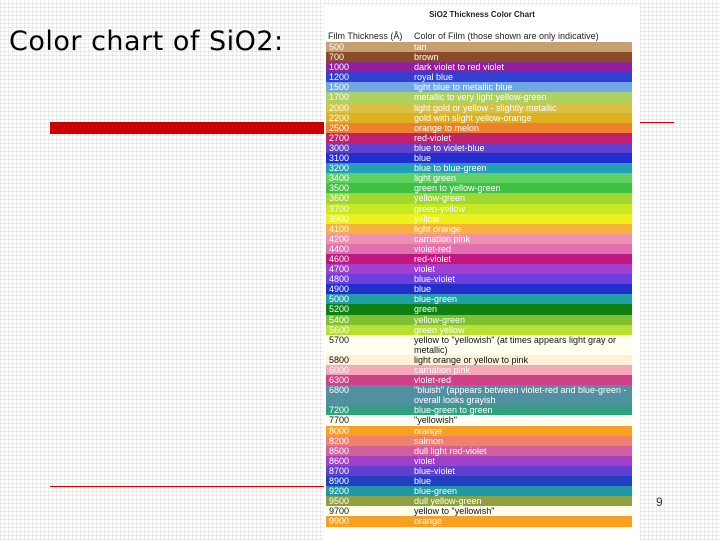 The width and height of the screenshot is (720, 540). I want to click on chart-row: 4700 violet, so click(479, 269).